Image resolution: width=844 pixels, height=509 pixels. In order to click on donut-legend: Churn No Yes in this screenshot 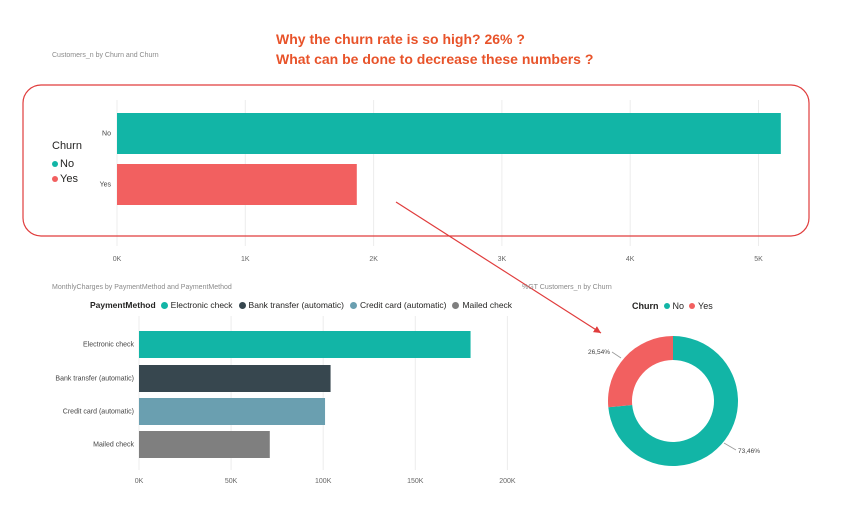, I will do `click(672, 306)`.